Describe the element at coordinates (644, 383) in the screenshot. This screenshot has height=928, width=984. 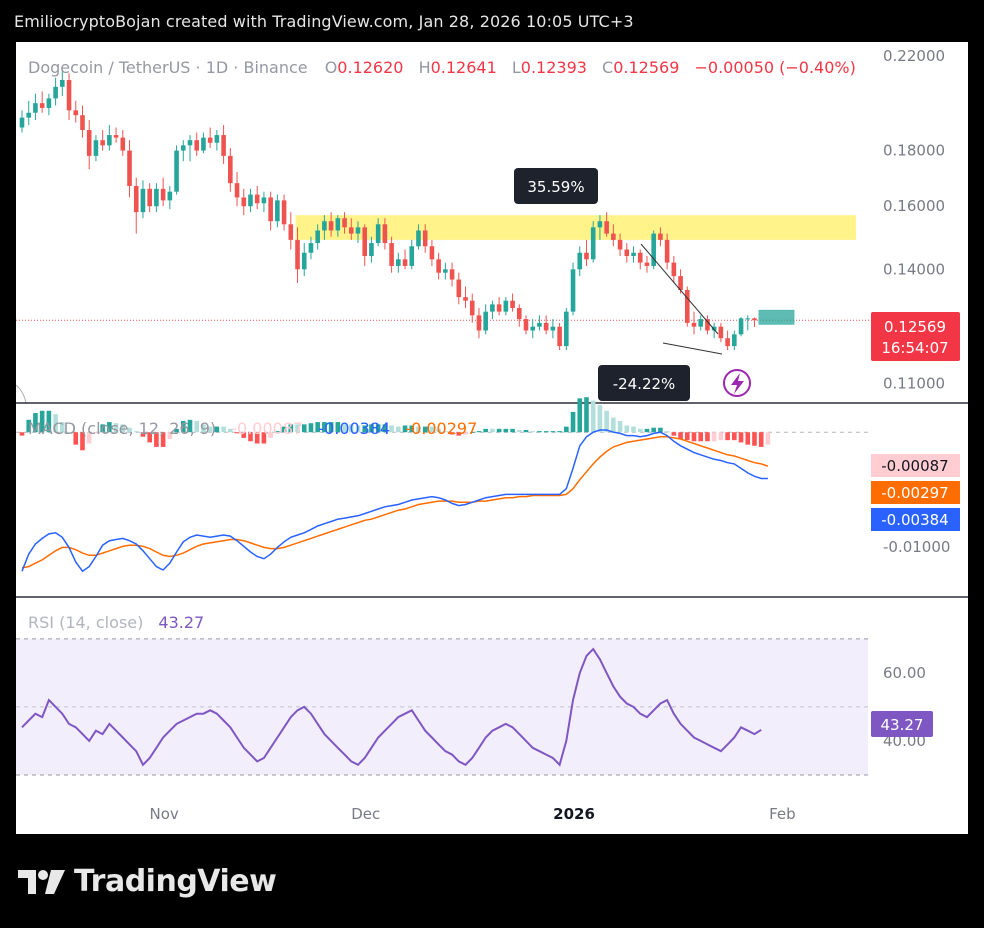
I see `loss-callout: -24.22%` at that location.